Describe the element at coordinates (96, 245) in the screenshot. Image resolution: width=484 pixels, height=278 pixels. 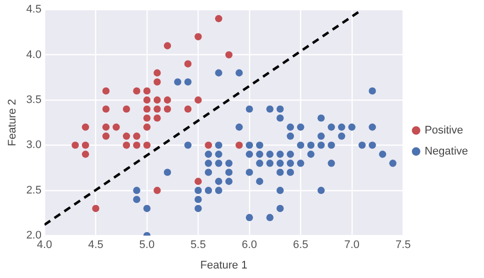
I see `x-tick-label: 4.5` at that location.